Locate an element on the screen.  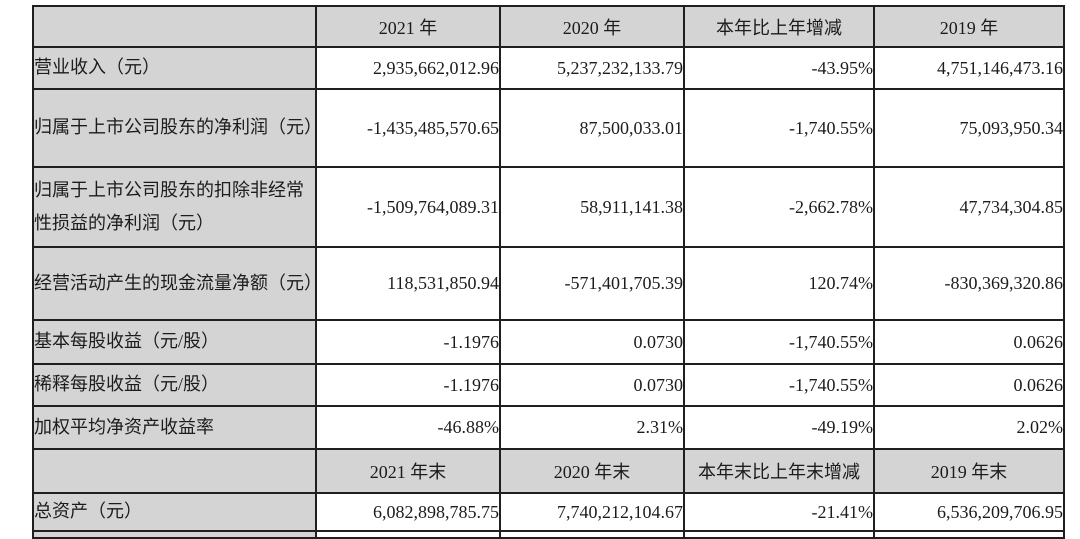
header-cell-2021: 2021 年 is located at coordinates (408, 26).